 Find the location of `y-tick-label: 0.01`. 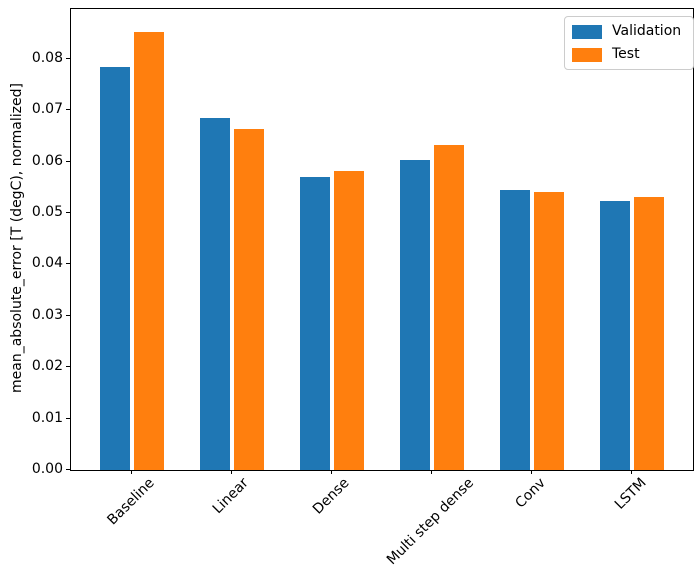

y-tick-label: 0.01 is located at coordinates (47, 417).